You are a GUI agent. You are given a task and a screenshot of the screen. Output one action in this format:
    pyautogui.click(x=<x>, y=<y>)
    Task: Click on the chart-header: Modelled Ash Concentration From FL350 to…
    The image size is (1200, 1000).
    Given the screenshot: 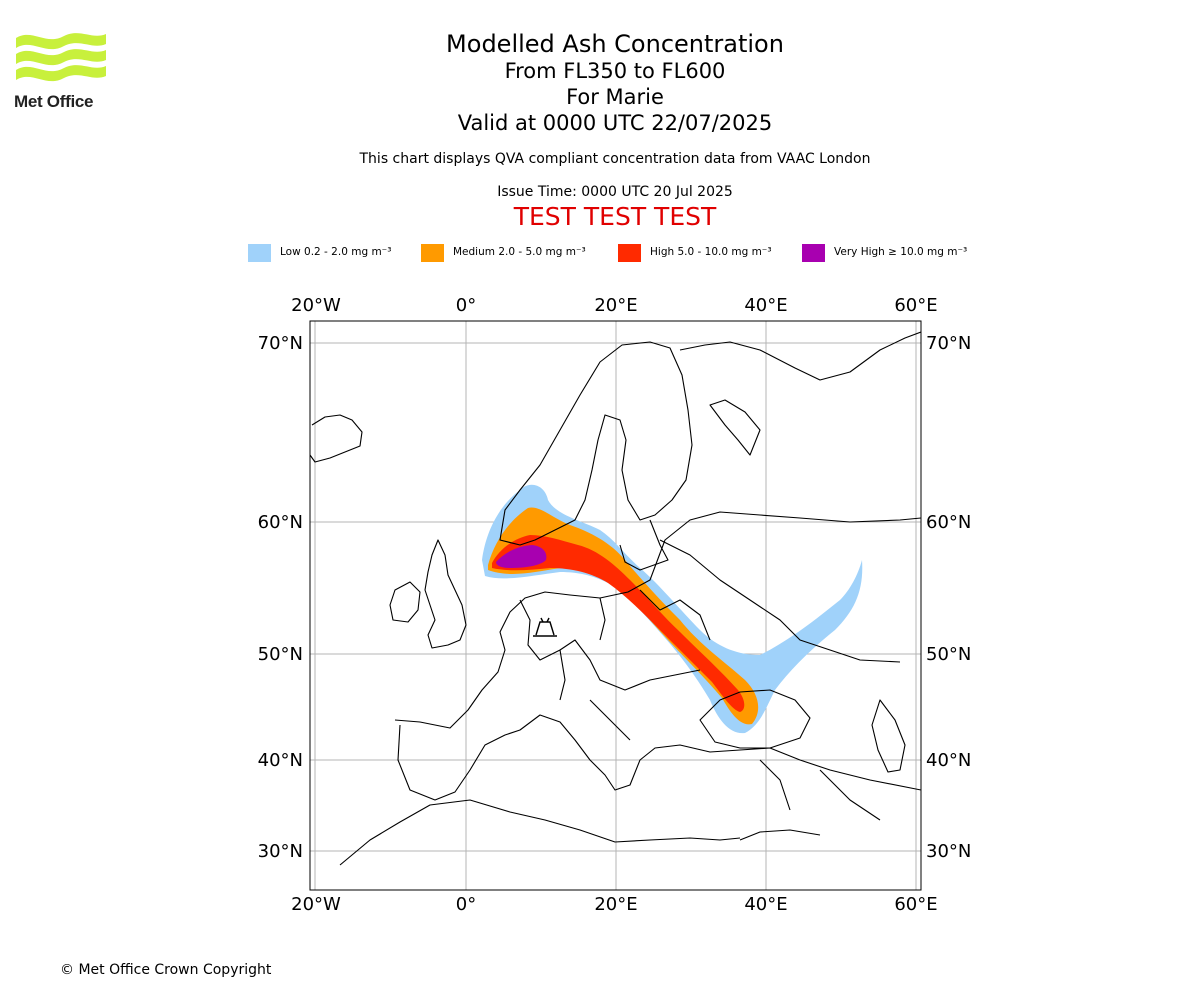 What is the action you would take?
    pyautogui.click(x=615, y=130)
    